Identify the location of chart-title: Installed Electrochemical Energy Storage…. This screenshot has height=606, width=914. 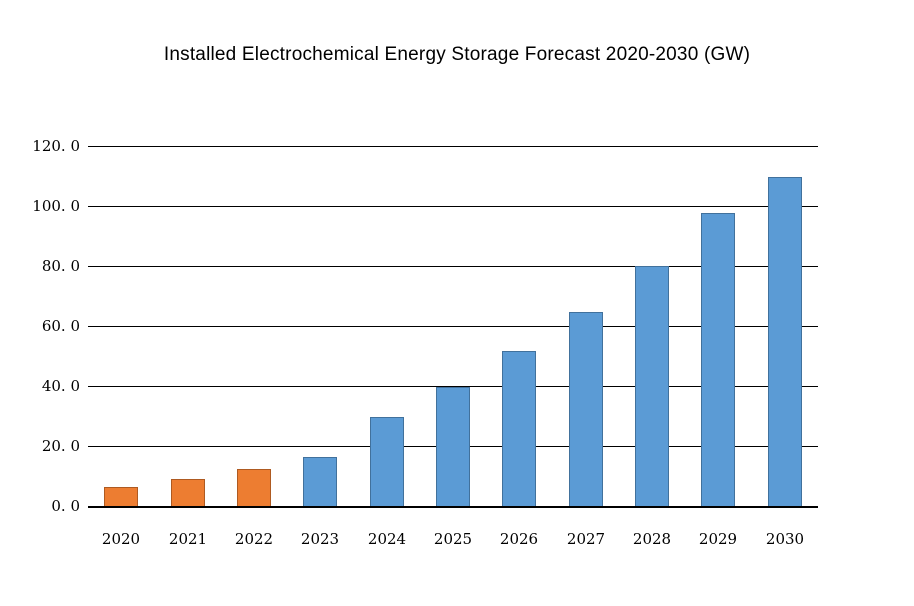
(457, 54).